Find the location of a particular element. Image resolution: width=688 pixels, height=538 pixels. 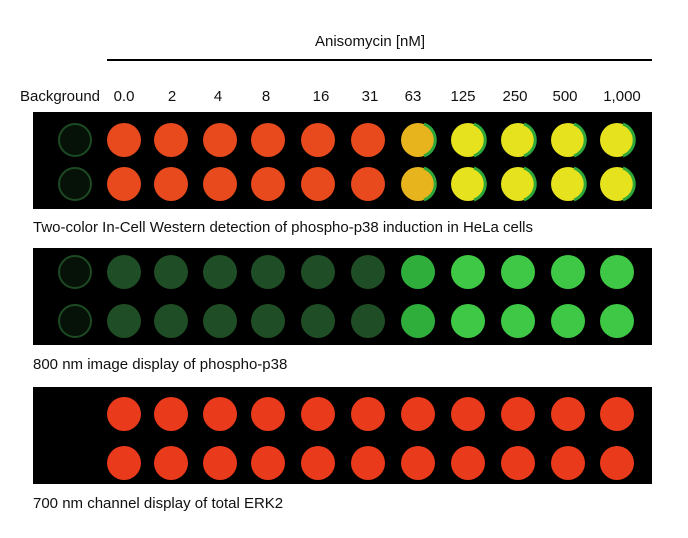

column-label: 31 is located at coordinates (370, 96).